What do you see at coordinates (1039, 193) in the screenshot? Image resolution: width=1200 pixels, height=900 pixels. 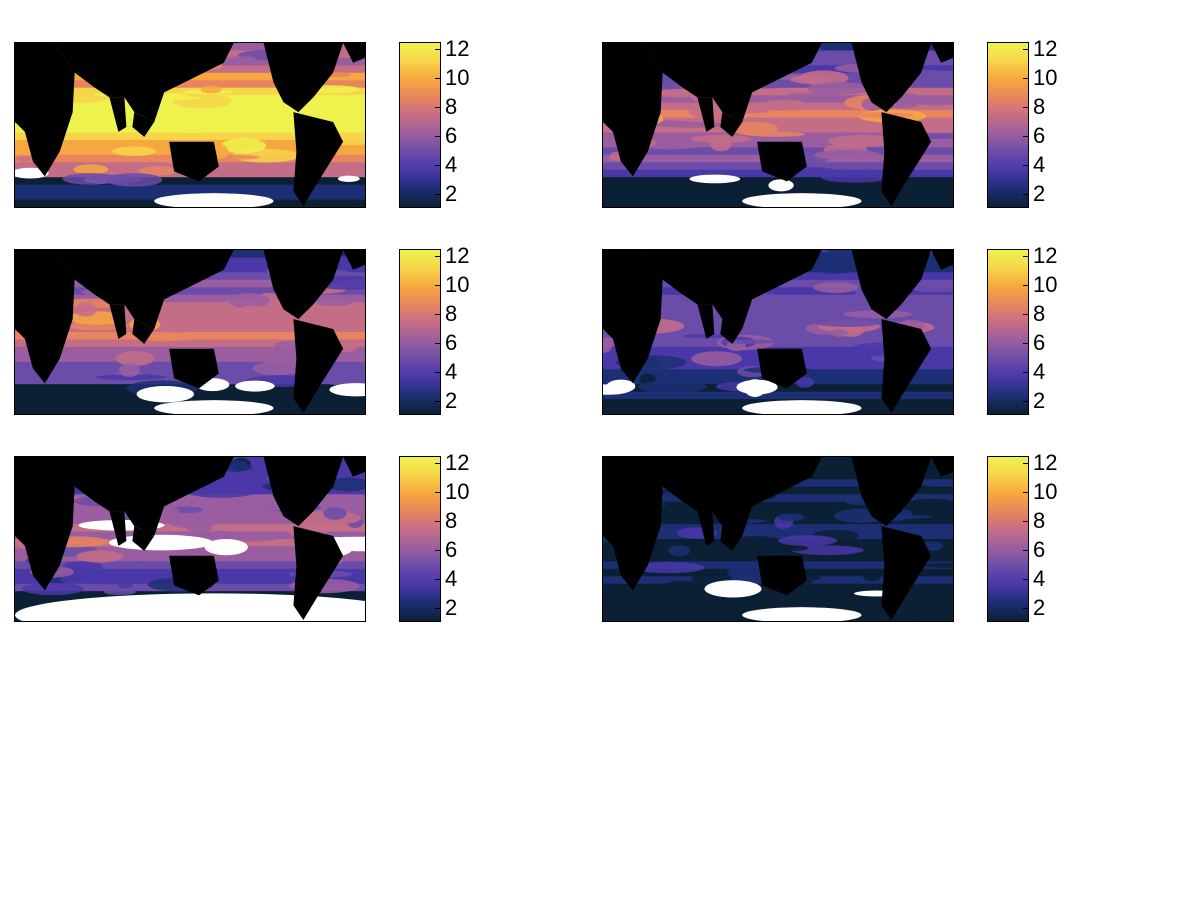 I see `colorbar-tick-label: 2` at bounding box center [1039, 193].